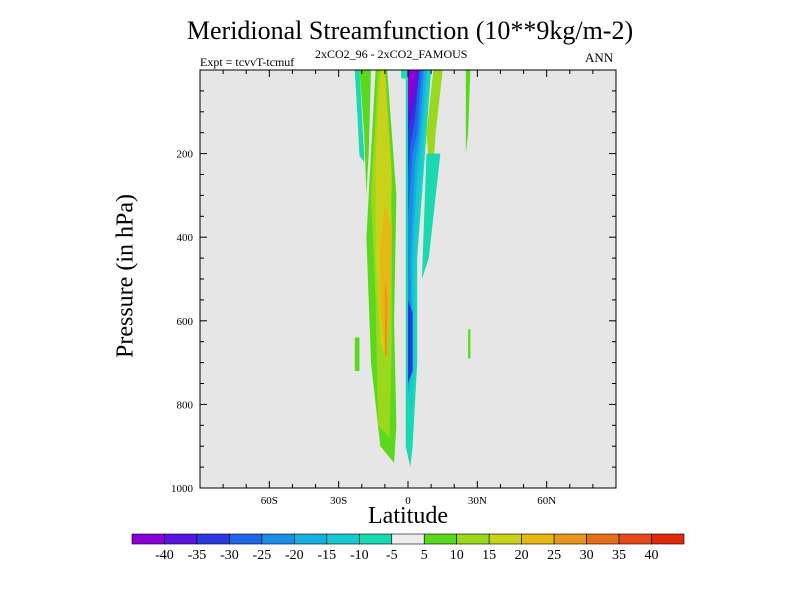 Image resolution: width=800 pixels, height=600 pixels. I want to click on x-tick-label: 60N, so click(546, 501).